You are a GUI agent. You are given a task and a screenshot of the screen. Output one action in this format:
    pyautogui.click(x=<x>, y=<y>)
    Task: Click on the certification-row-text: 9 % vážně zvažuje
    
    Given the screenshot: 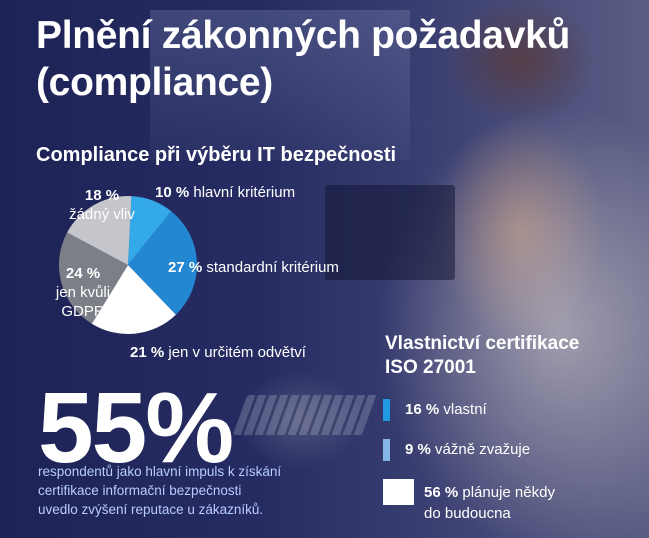 What is the action you would take?
    pyautogui.click(x=467, y=450)
    